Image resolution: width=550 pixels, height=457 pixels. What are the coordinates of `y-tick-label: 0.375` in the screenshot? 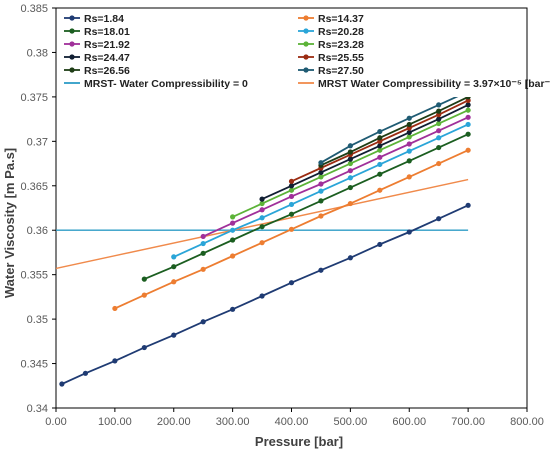 It's located at (34, 98).